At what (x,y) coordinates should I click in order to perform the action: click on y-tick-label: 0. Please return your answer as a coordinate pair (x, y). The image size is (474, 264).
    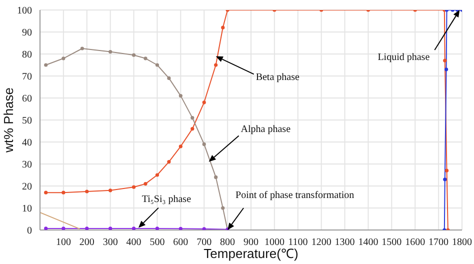
    Looking at the image, I should click on (29, 231).